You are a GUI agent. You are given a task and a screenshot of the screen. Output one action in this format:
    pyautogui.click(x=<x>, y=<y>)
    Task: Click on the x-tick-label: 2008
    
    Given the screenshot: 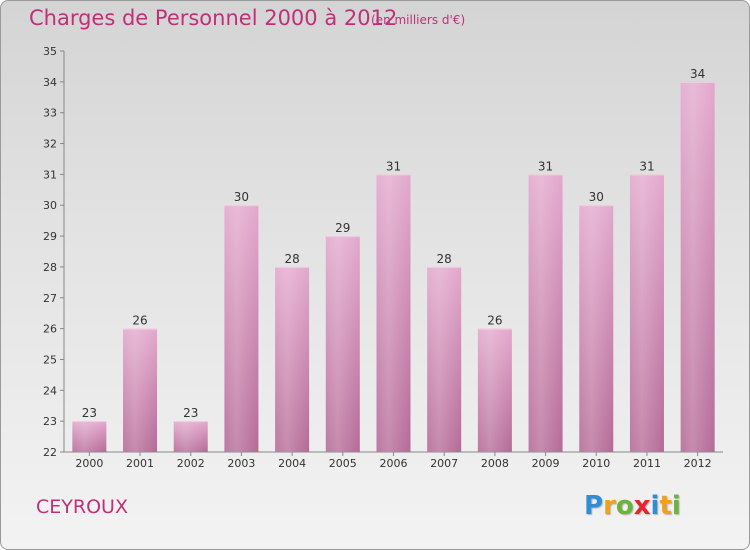 What is the action you would take?
    pyautogui.click(x=495, y=463)
    